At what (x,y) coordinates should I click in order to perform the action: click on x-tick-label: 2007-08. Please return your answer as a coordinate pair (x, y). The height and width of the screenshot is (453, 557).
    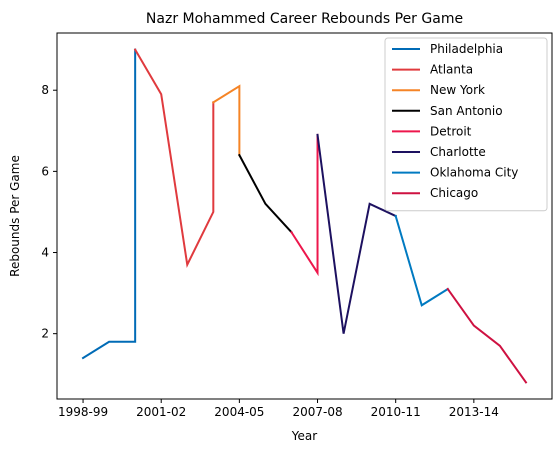
    Looking at the image, I should click on (317, 412).